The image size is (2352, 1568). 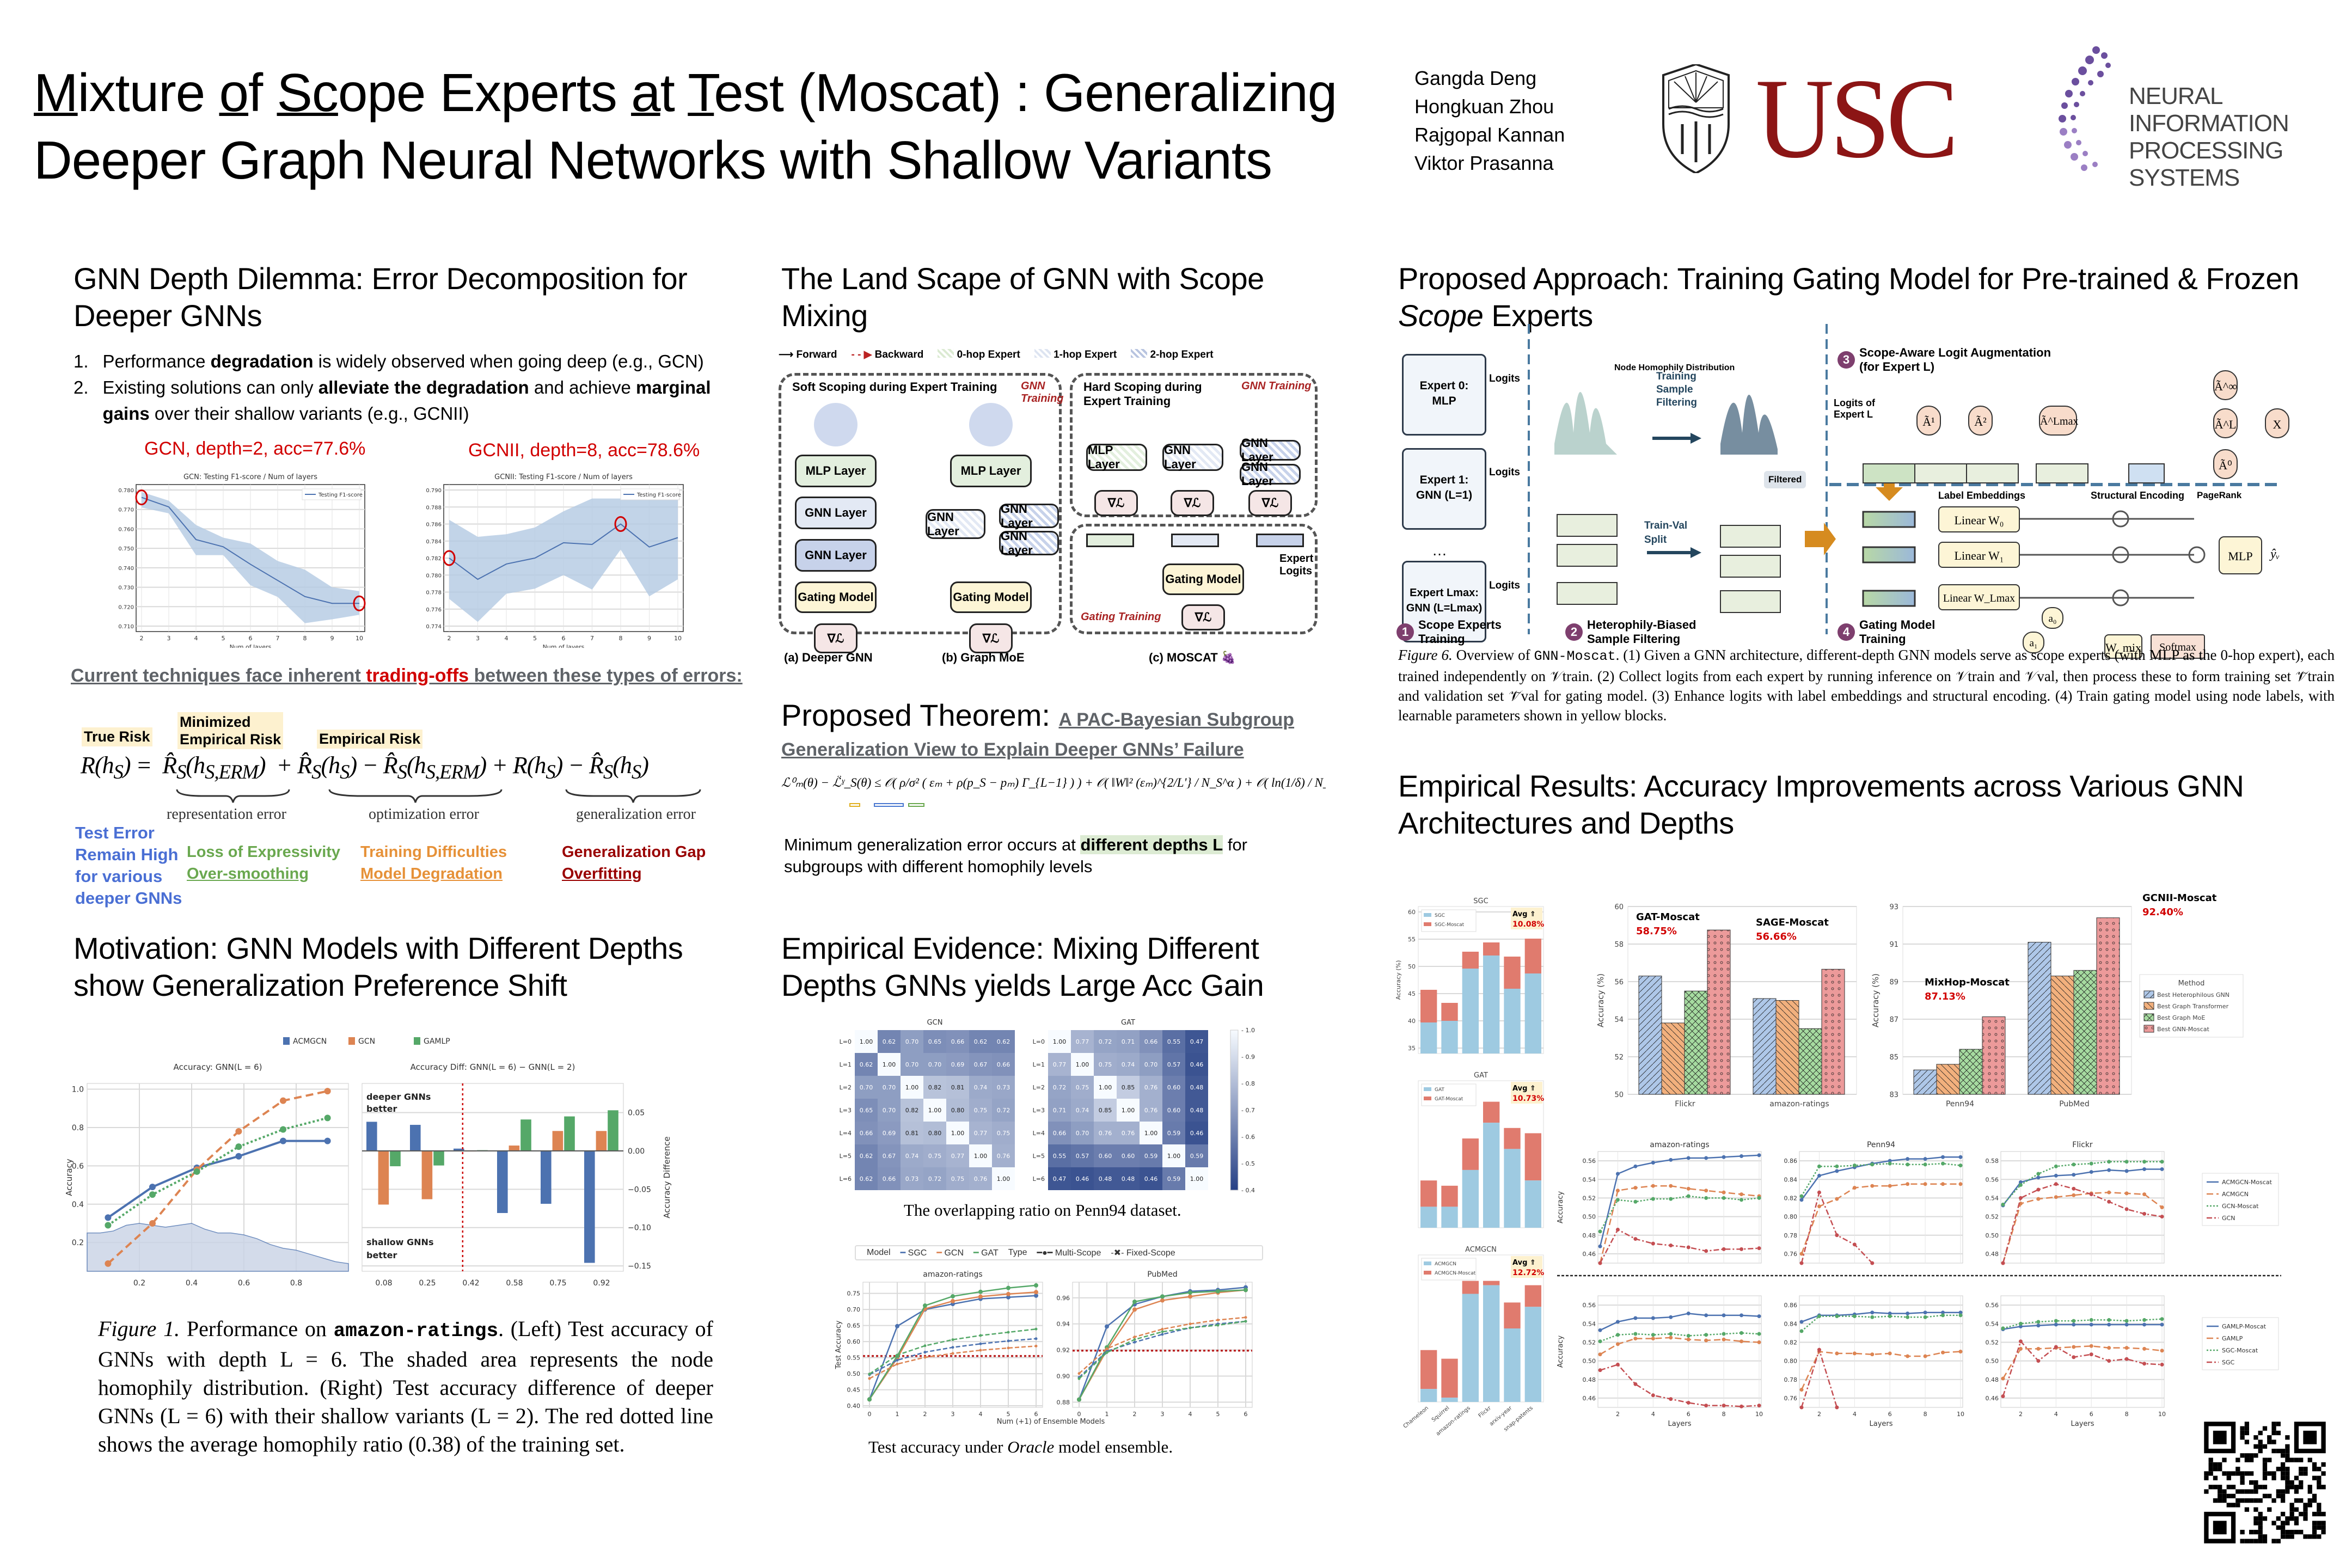 I want to click on cell-value: 0.59, so click(x=1151, y=1156).